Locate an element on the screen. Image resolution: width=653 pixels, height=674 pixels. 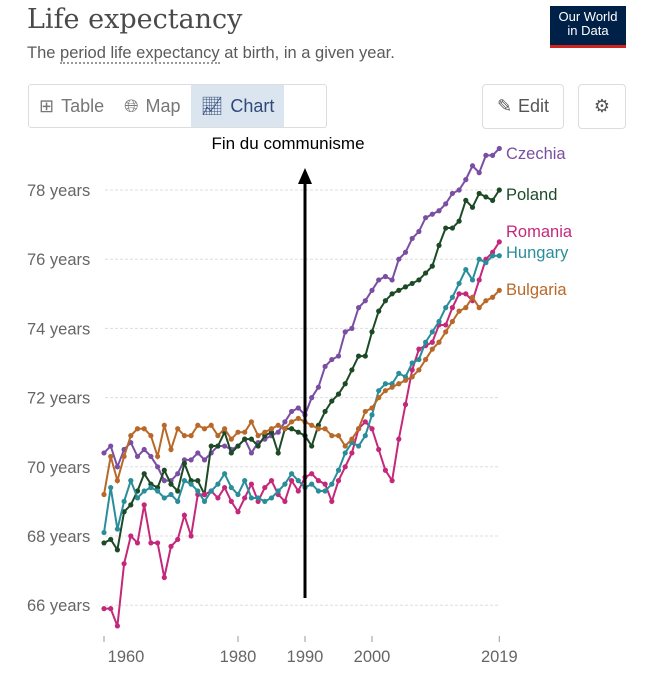
globe-icon: 🌐︎ is located at coordinates (131, 105).